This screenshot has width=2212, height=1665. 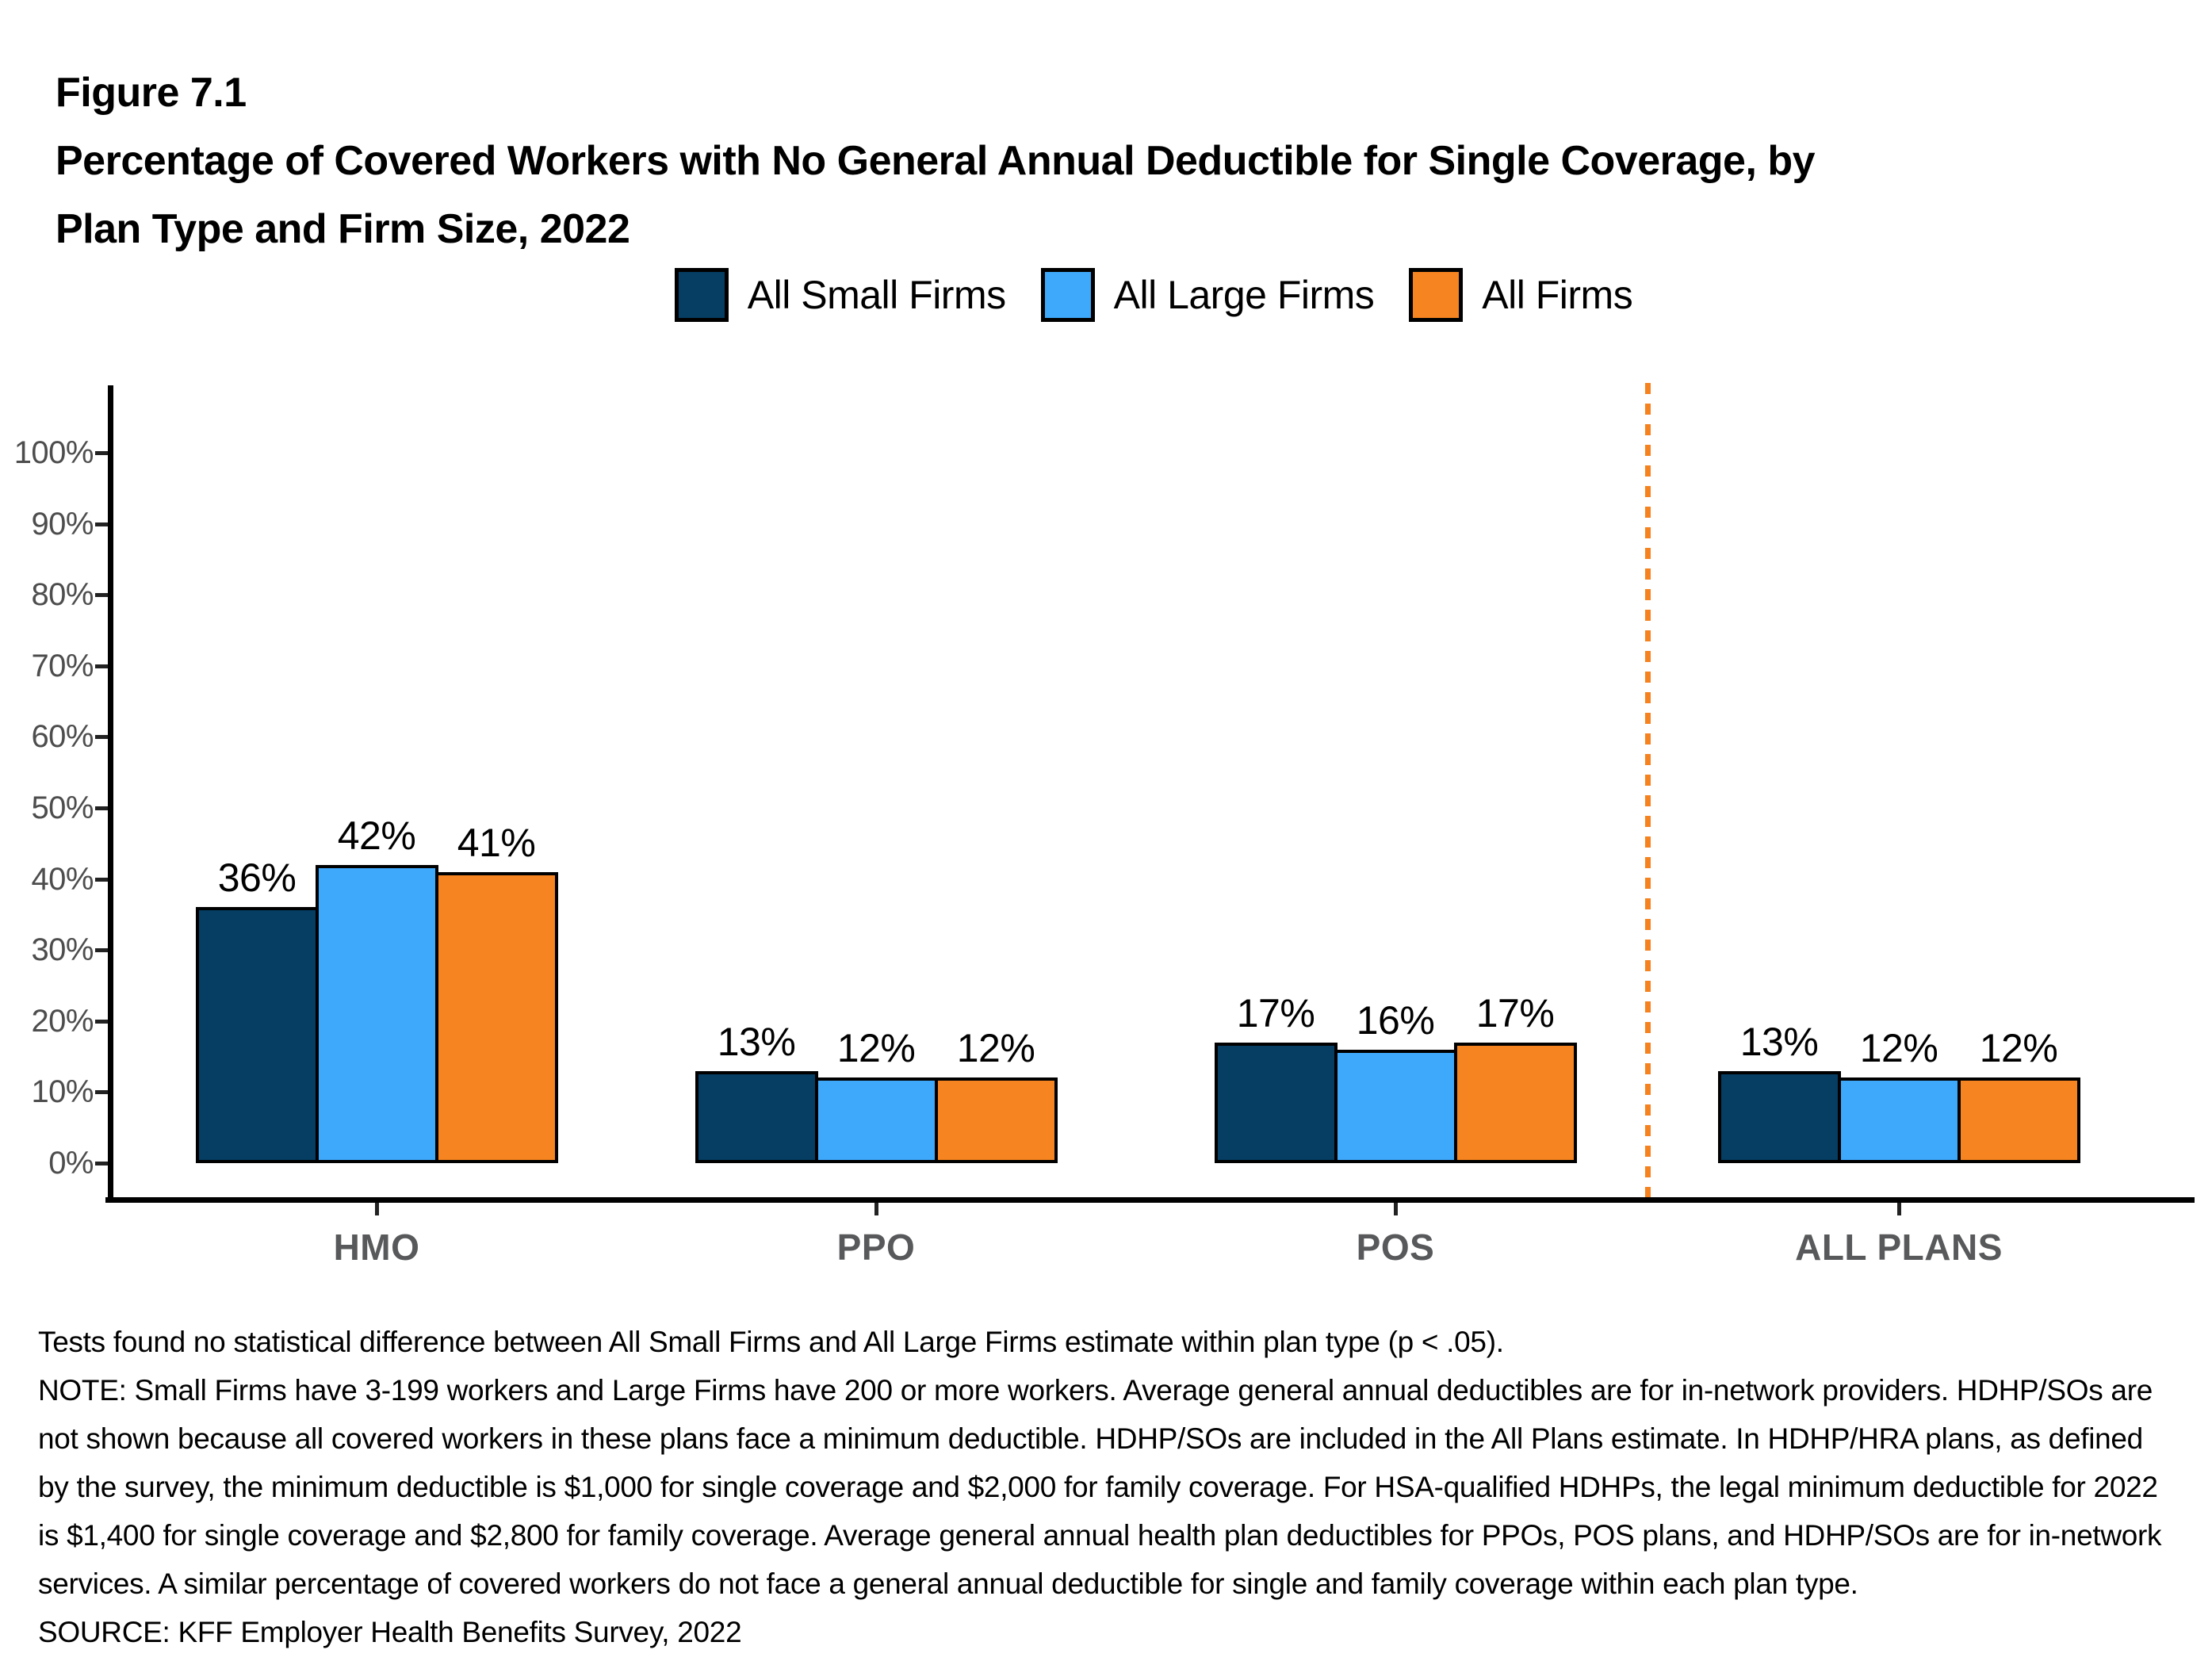 I want to click on category-label-hmo: HMO, so click(x=376, y=1247).